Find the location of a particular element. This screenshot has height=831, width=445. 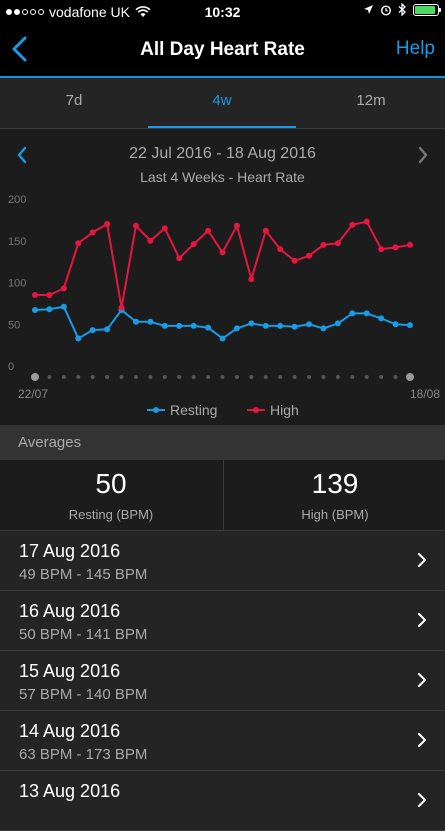

tab-4w: 4w is located at coordinates (222, 103).